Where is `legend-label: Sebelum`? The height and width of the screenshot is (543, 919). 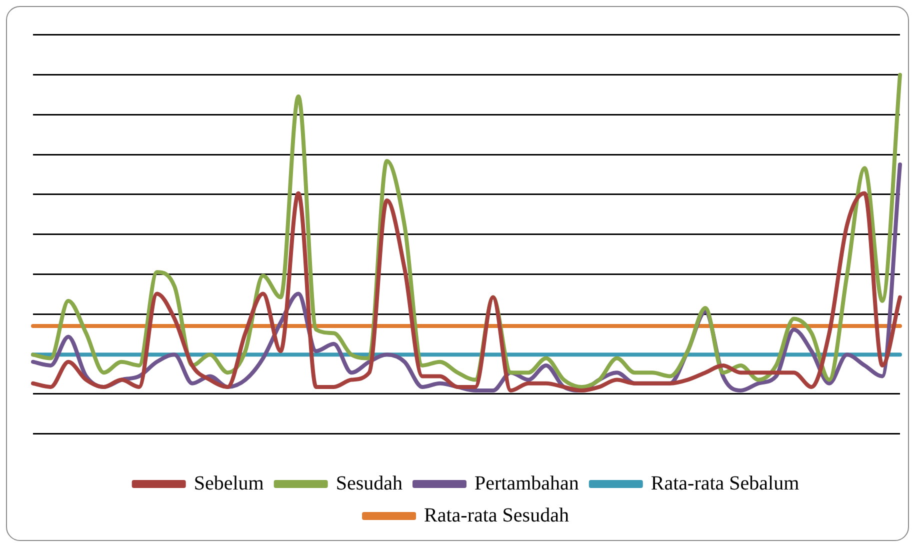 legend-label: Sebelum is located at coordinates (229, 483).